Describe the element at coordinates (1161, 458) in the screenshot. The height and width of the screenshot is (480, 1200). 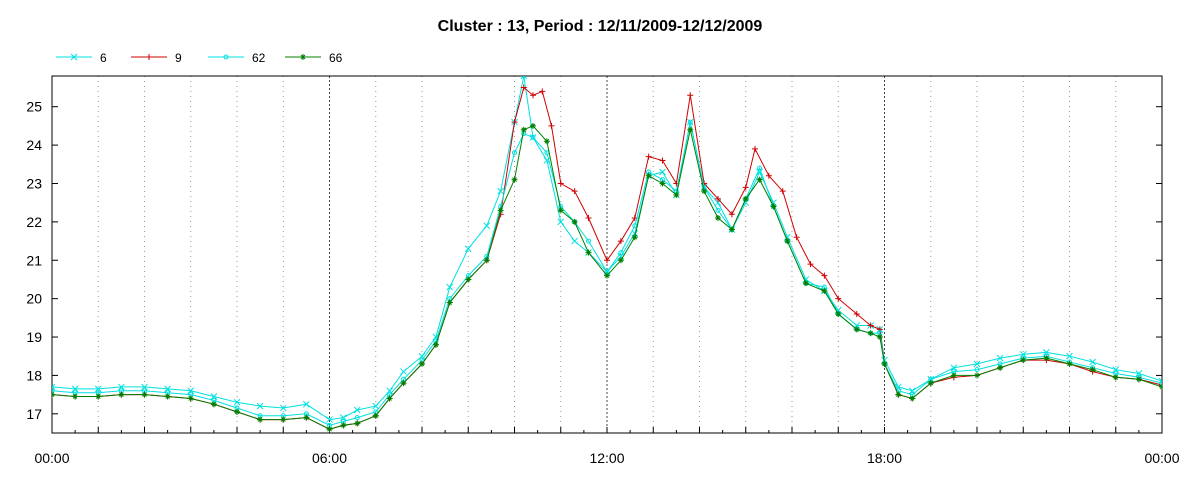
I see `x-tick-label: 00:00` at that location.